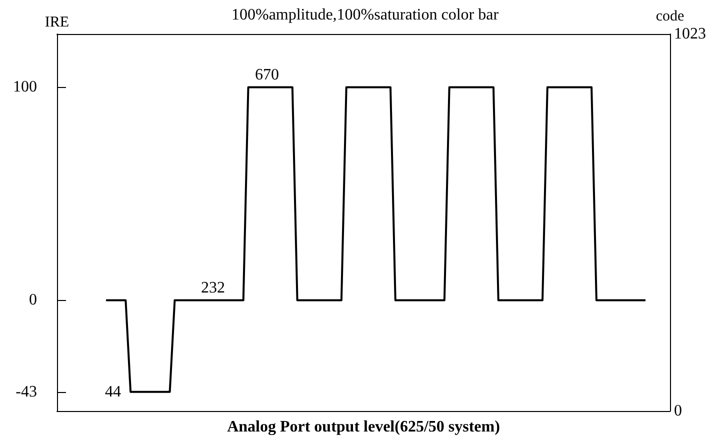 This screenshot has width=720, height=441. I want to click on annotation: 232, so click(213, 288).